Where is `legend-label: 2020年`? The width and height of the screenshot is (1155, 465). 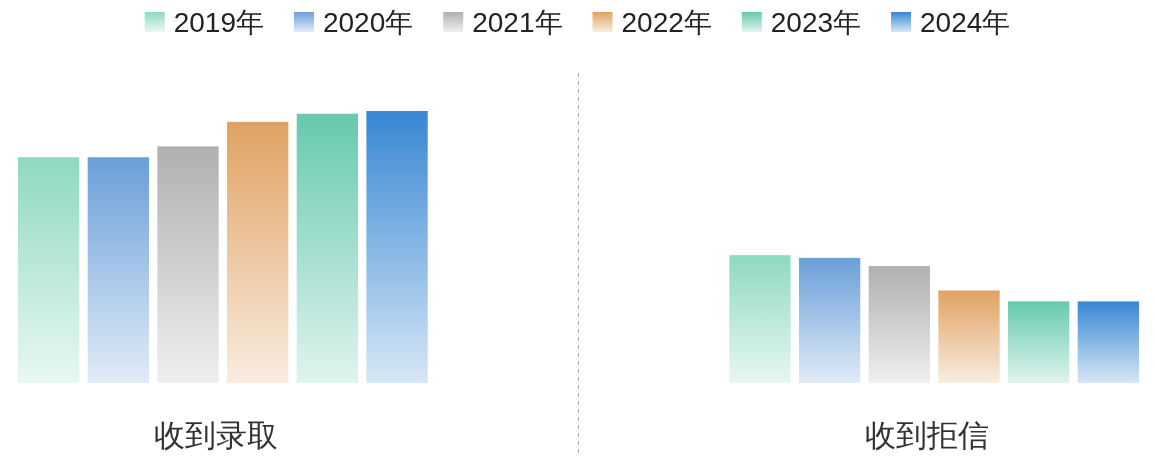 legend-label: 2020年 is located at coordinates (368, 22).